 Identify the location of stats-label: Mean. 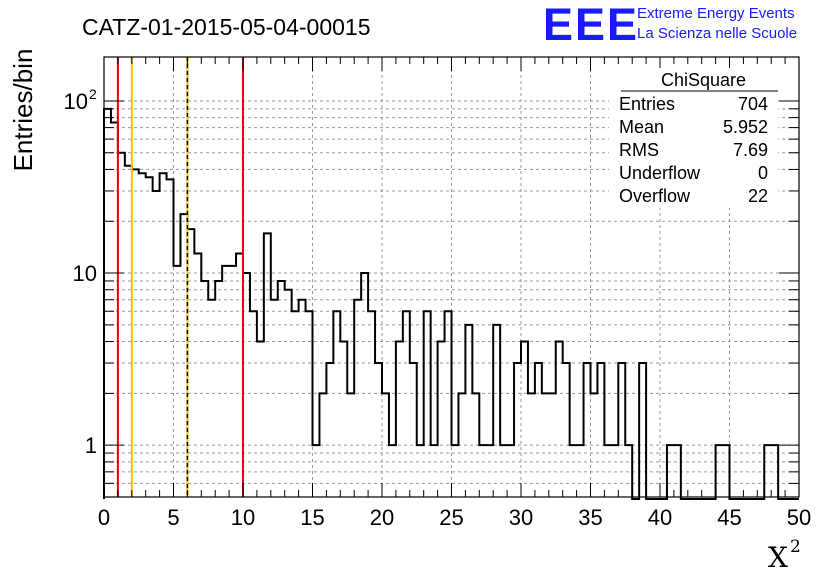
(641, 127).